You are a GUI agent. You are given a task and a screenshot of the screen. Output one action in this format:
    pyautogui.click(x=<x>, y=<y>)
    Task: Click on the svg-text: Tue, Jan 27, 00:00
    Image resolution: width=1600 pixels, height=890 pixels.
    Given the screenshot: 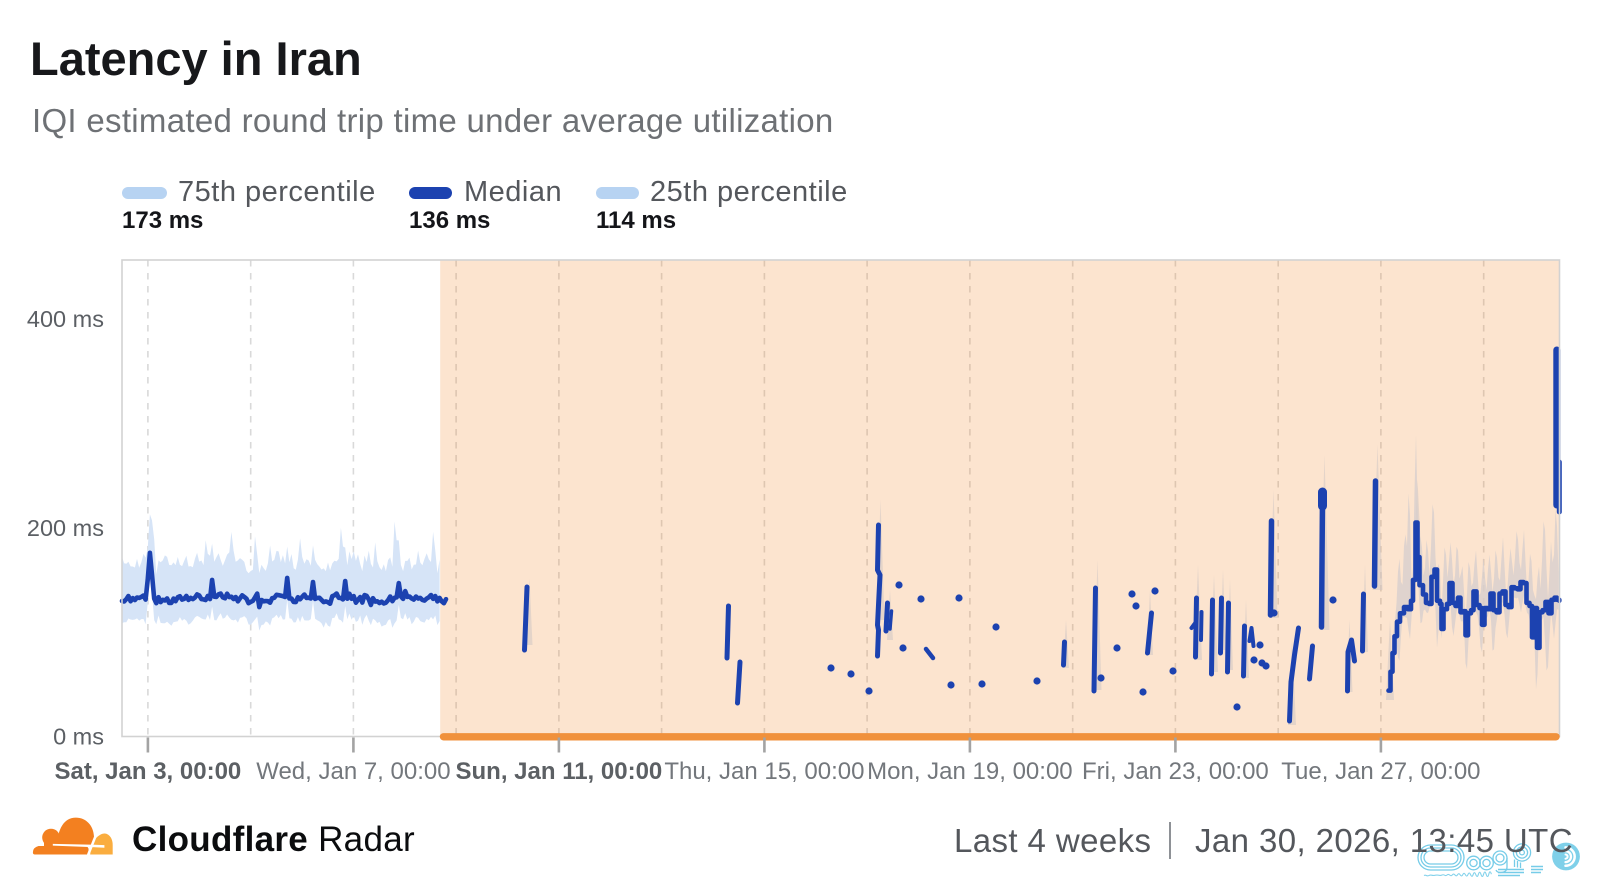 What is the action you would take?
    pyautogui.click(x=1380, y=771)
    